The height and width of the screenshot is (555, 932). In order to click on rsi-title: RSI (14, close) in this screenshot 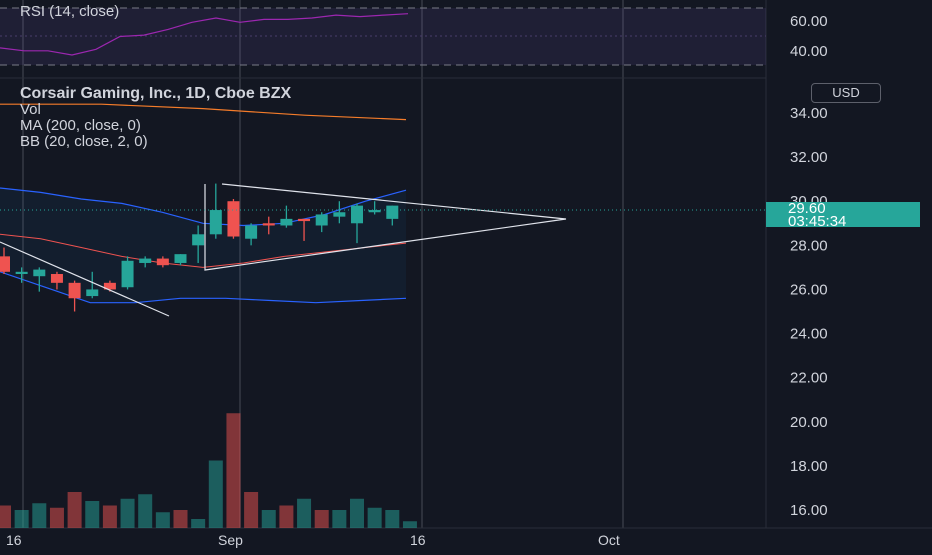, I will do `click(70, 11)`.